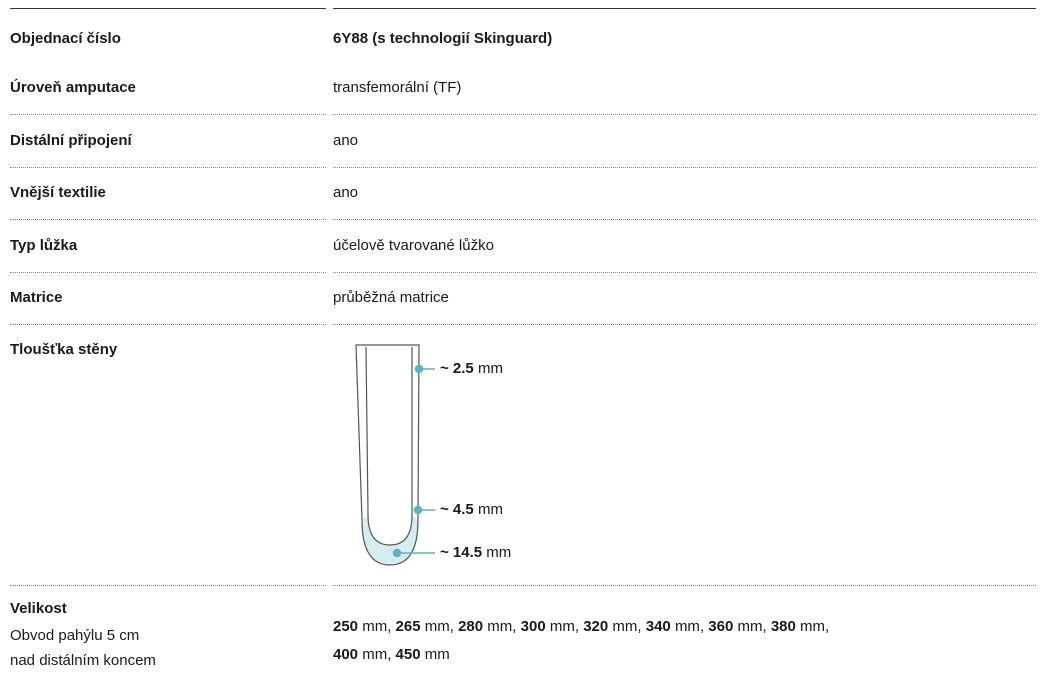  I want to click on size-line: 400 mm, 450 mm, so click(391, 655).